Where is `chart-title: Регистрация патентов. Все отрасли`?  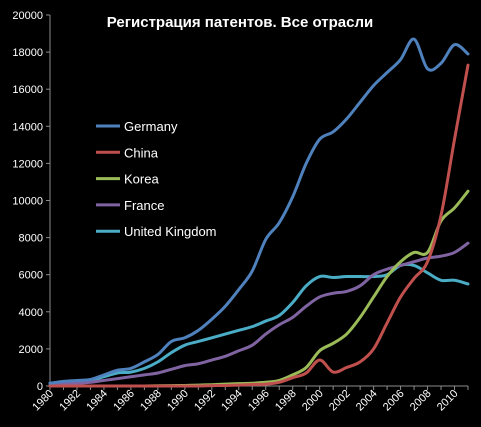 chart-title: Регистрация патентов. Все отрасли is located at coordinates (240, 22).